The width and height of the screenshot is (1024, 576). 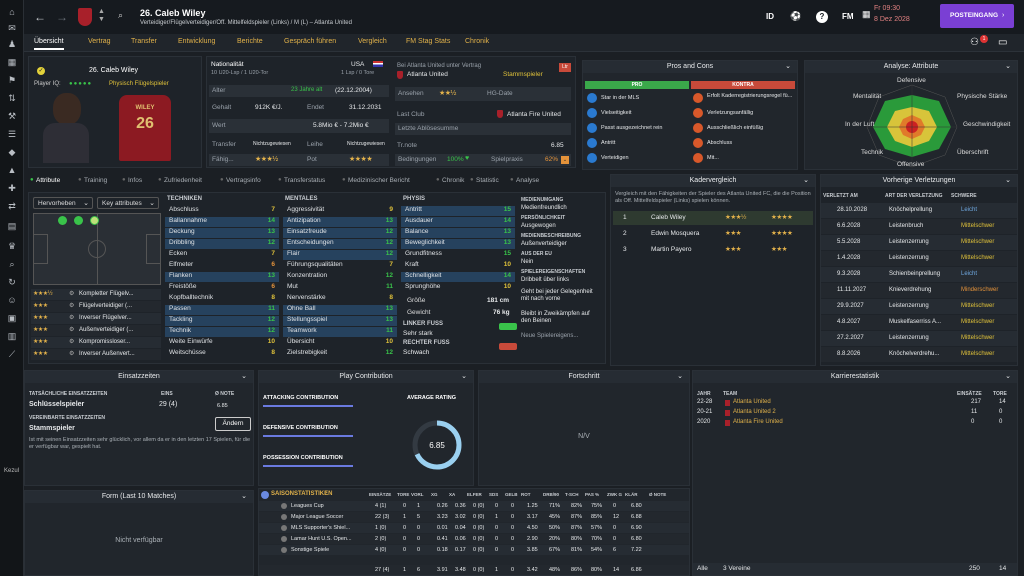 I want to click on attribute-row: Ballannahme 14, so click(x=222, y=222).